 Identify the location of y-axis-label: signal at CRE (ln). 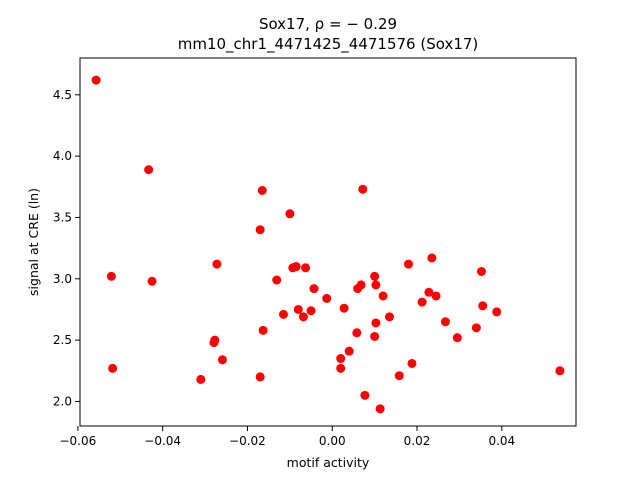
(33, 242).